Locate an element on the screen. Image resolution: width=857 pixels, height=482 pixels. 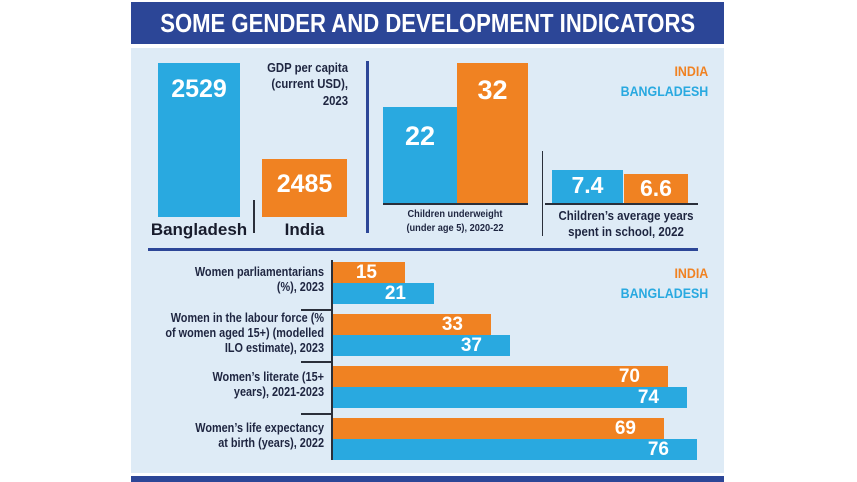
bar-value-india: 15 is located at coordinates (366, 272).